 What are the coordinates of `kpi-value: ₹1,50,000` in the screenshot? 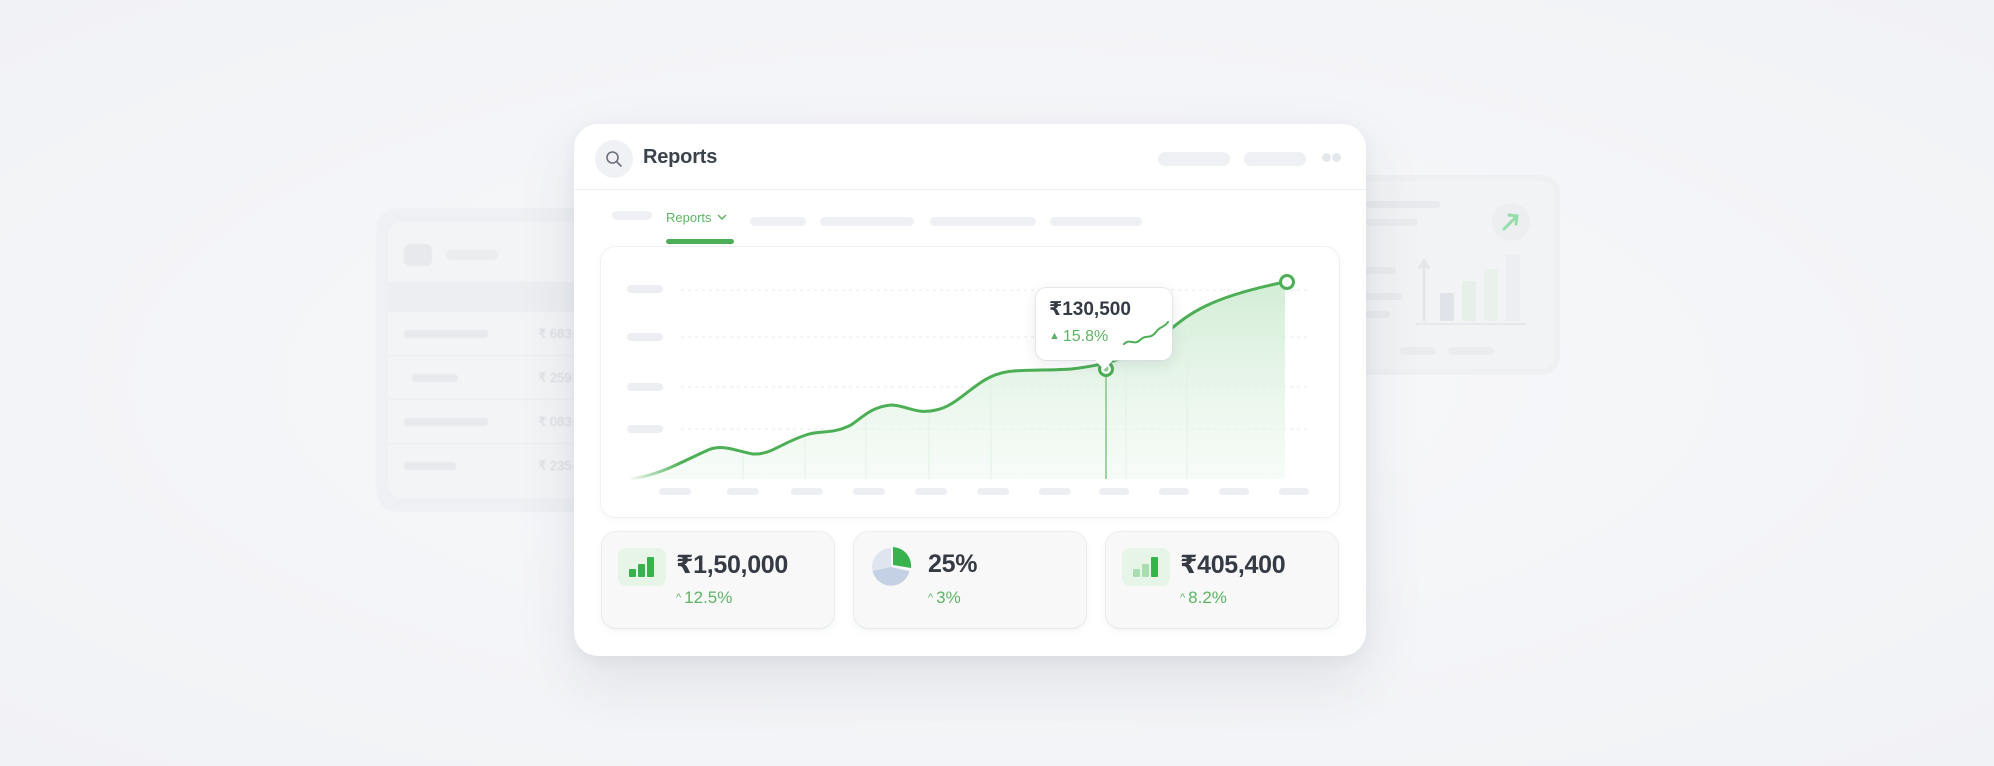 It's located at (732, 565).